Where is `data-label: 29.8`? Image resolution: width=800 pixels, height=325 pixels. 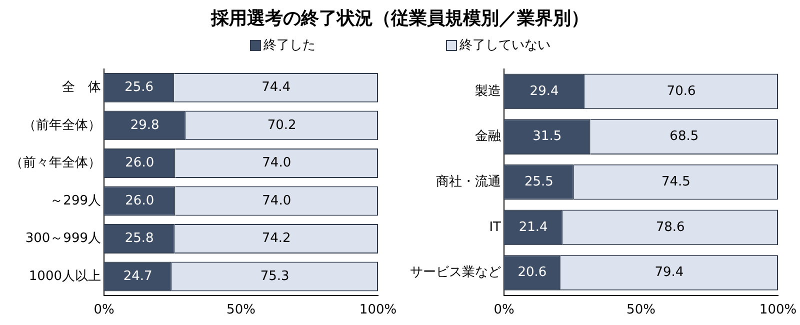 data-label: 29.8 is located at coordinates (145, 125).